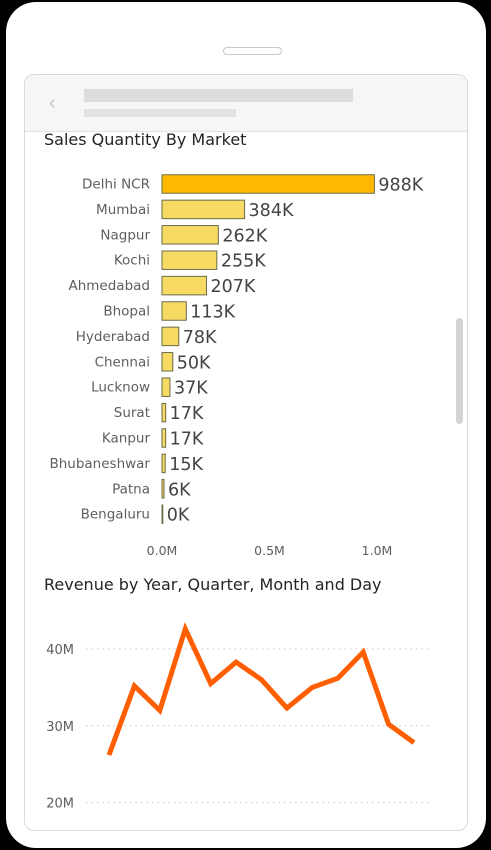 The width and height of the screenshot is (491, 850). What do you see at coordinates (200, 338) in the screenshot?
I see `data-label: 78K` at bounding box center [200, 338].